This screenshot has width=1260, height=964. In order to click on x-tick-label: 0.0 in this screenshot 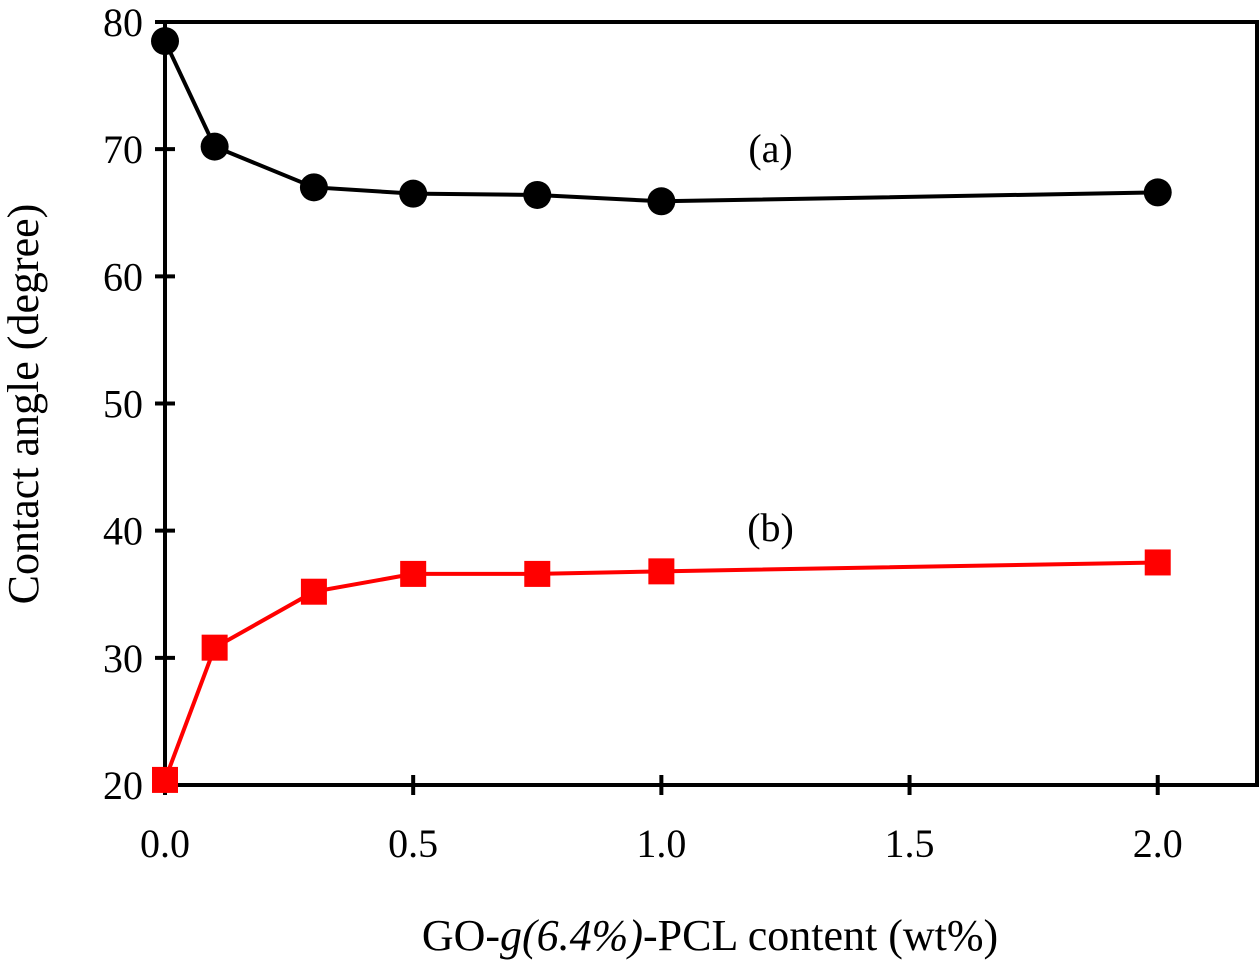, I will do `click(165, 843)`.